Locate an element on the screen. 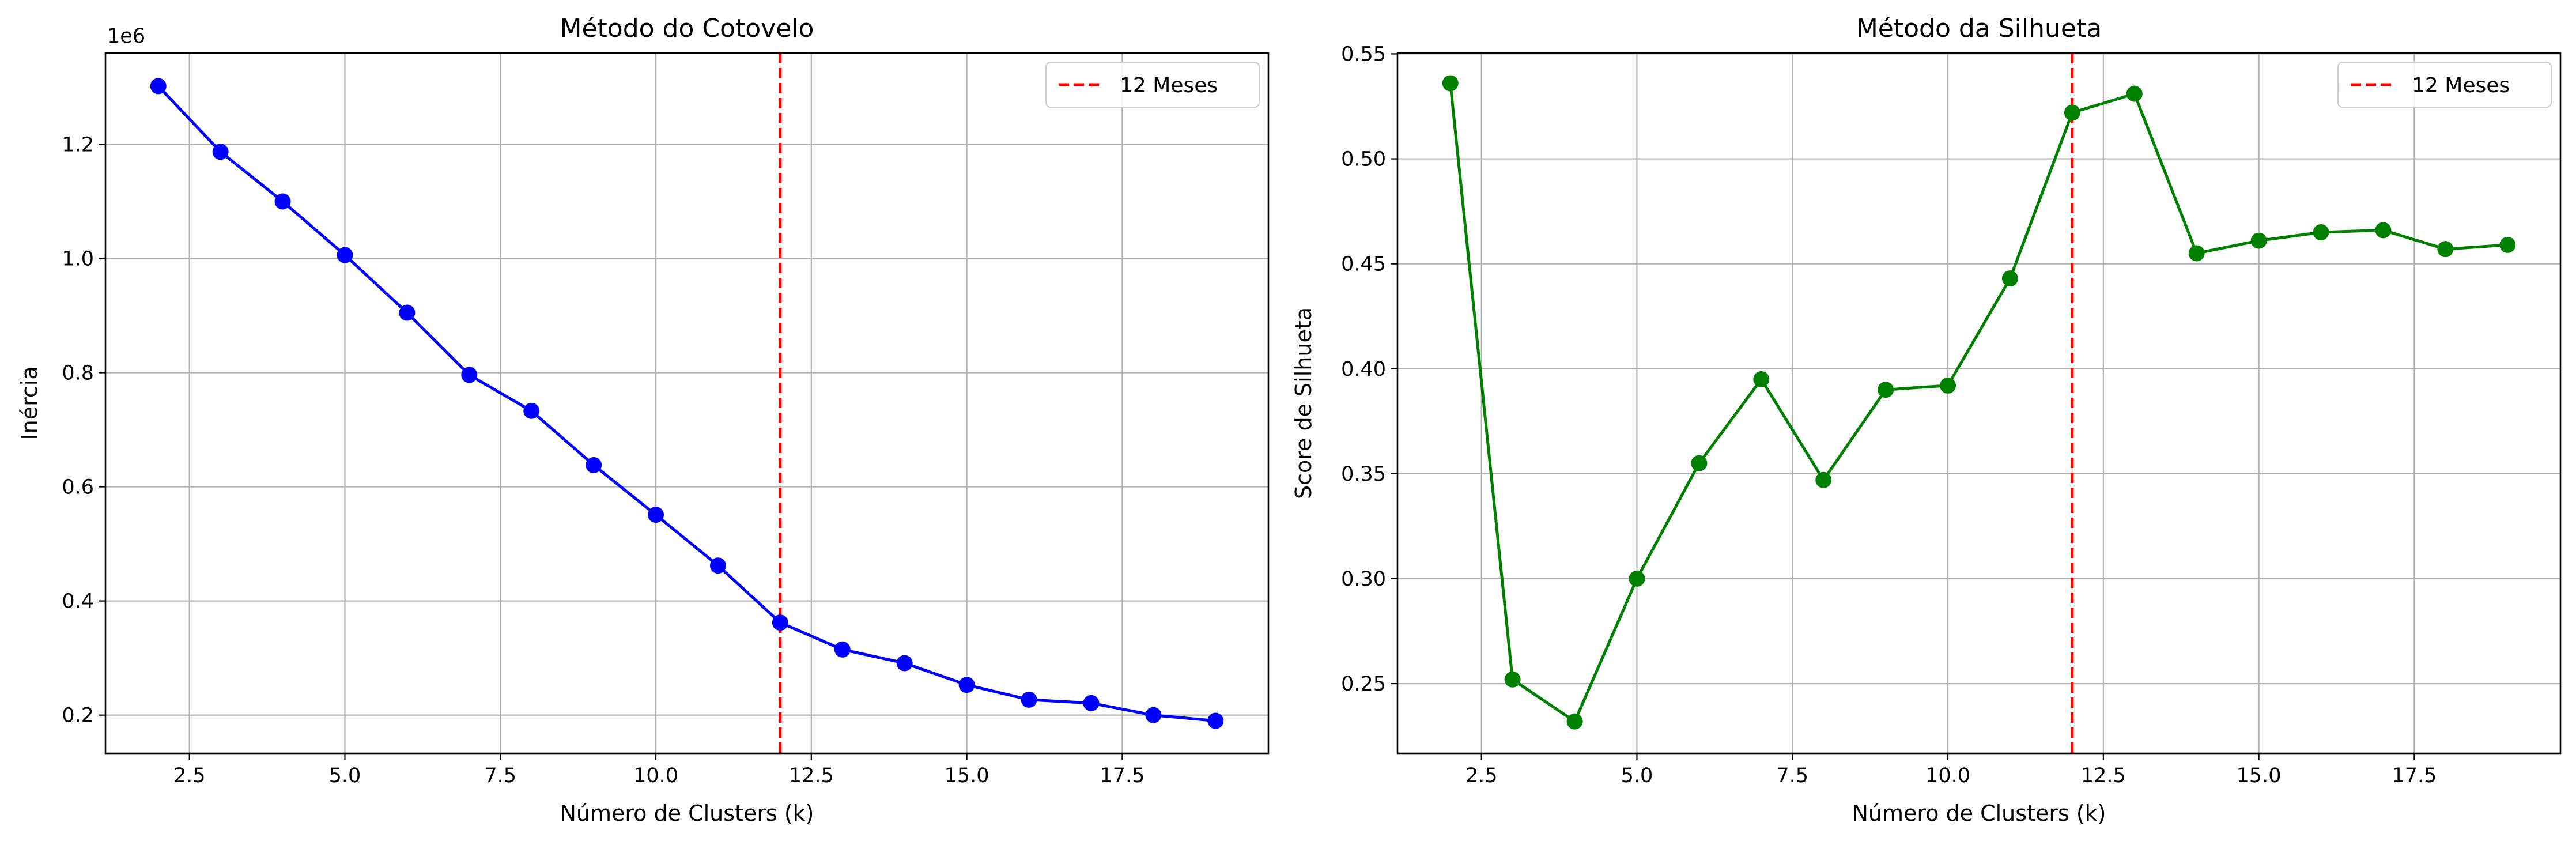 Image resolution: width=2576 pixels, height=845 pixels. y-tick-label: 0.55 is located at coordinates (1363, 54).